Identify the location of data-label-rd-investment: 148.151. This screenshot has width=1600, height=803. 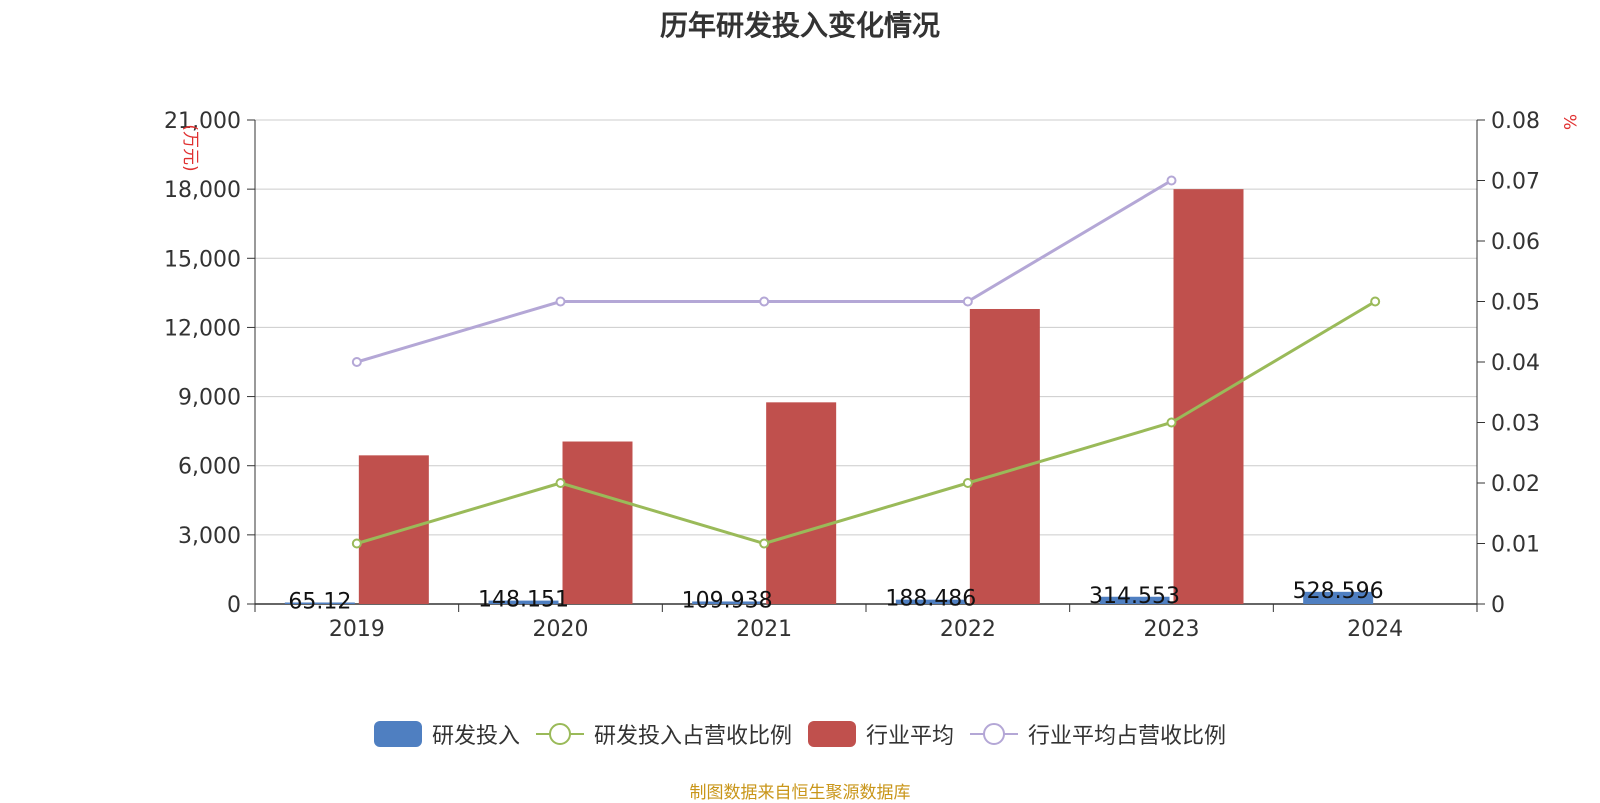
(523, 600).